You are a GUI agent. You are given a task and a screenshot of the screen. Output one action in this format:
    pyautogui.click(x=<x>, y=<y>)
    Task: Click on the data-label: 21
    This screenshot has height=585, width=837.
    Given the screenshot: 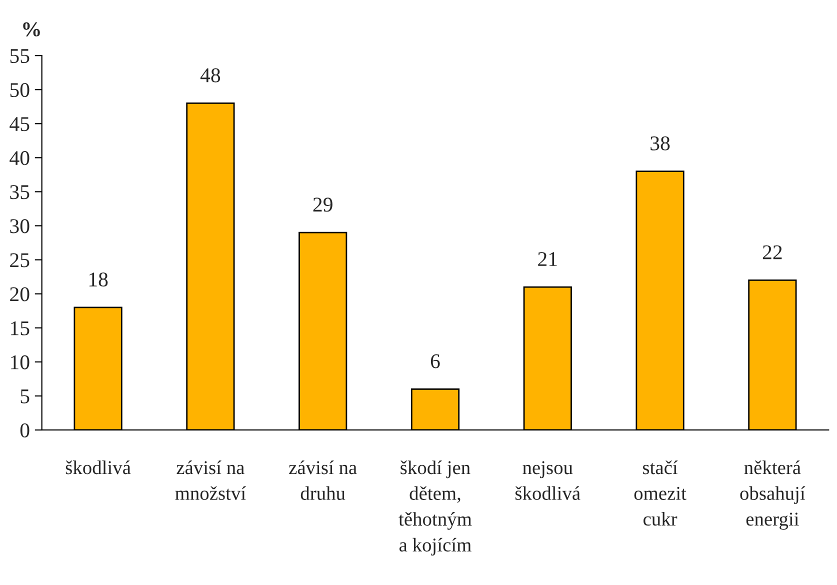 What is the action you would take?
    pyautogui.click(x=547, y=259)
    